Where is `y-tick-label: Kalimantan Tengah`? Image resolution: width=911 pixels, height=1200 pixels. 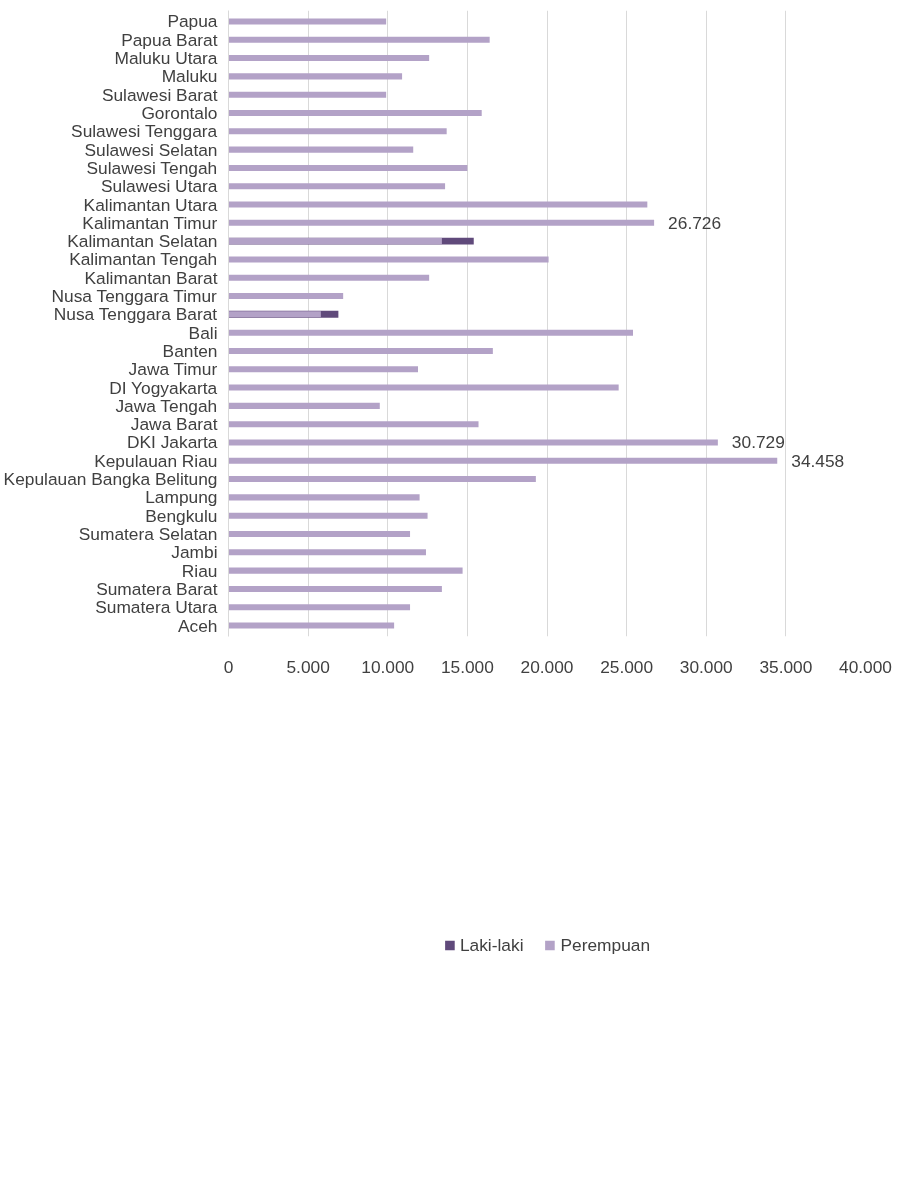
y-tick-label: Kalimantan Tengah is located at coordinates (143, 259).